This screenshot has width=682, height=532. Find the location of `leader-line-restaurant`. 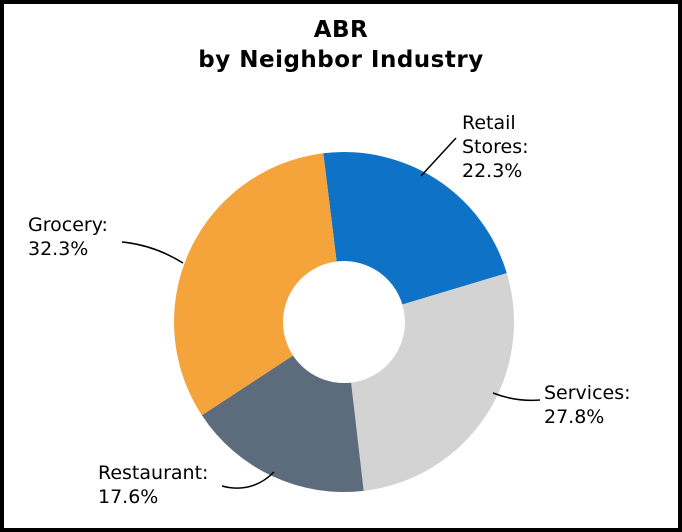

leader-line-restaurant is located at coordinates (248, 480).